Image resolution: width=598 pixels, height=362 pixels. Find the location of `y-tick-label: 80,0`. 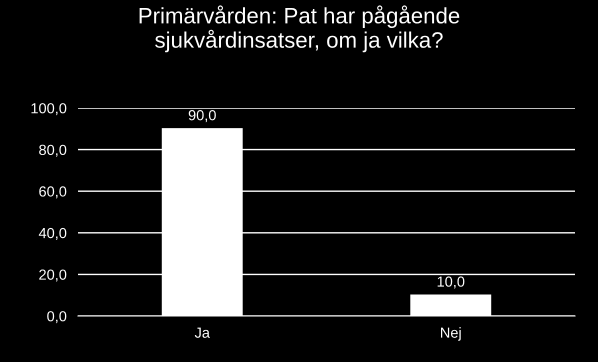

y-tick-label: 80,0 is located at coordinates (52, 150).